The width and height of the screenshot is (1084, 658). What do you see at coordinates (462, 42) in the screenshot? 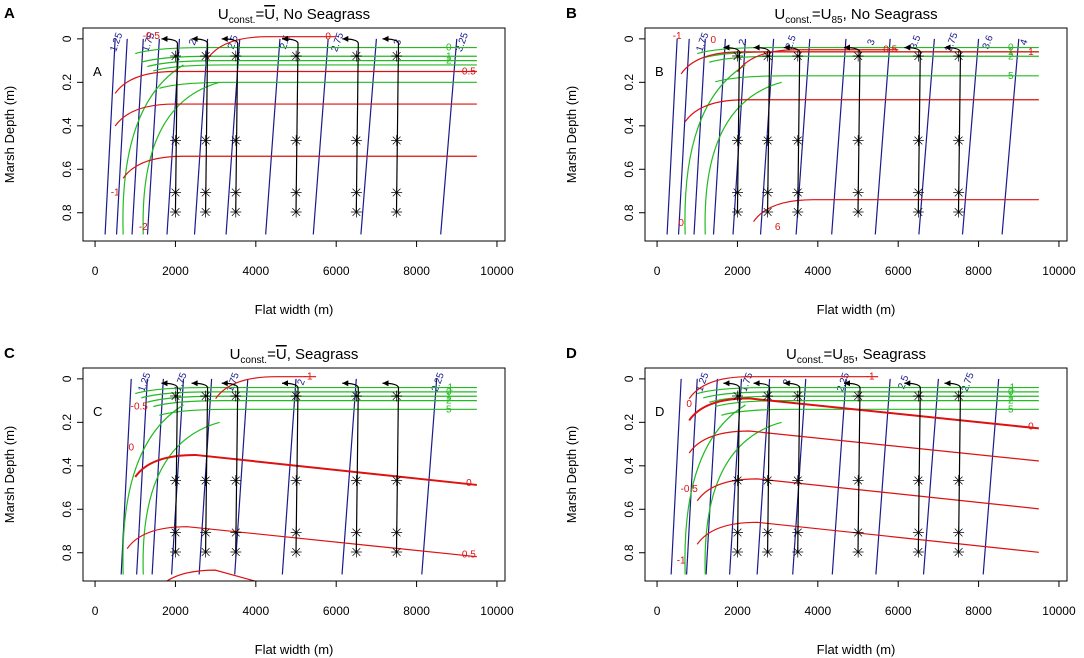
I see `blue-contour-label: 3.25` at bounding box center [462, 42].